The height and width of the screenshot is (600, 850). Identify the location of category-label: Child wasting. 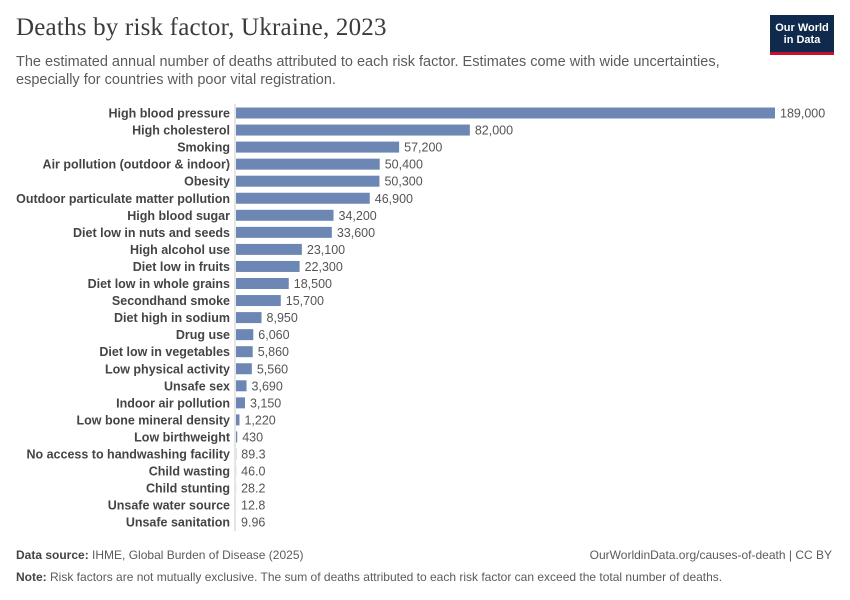
(189, 472).